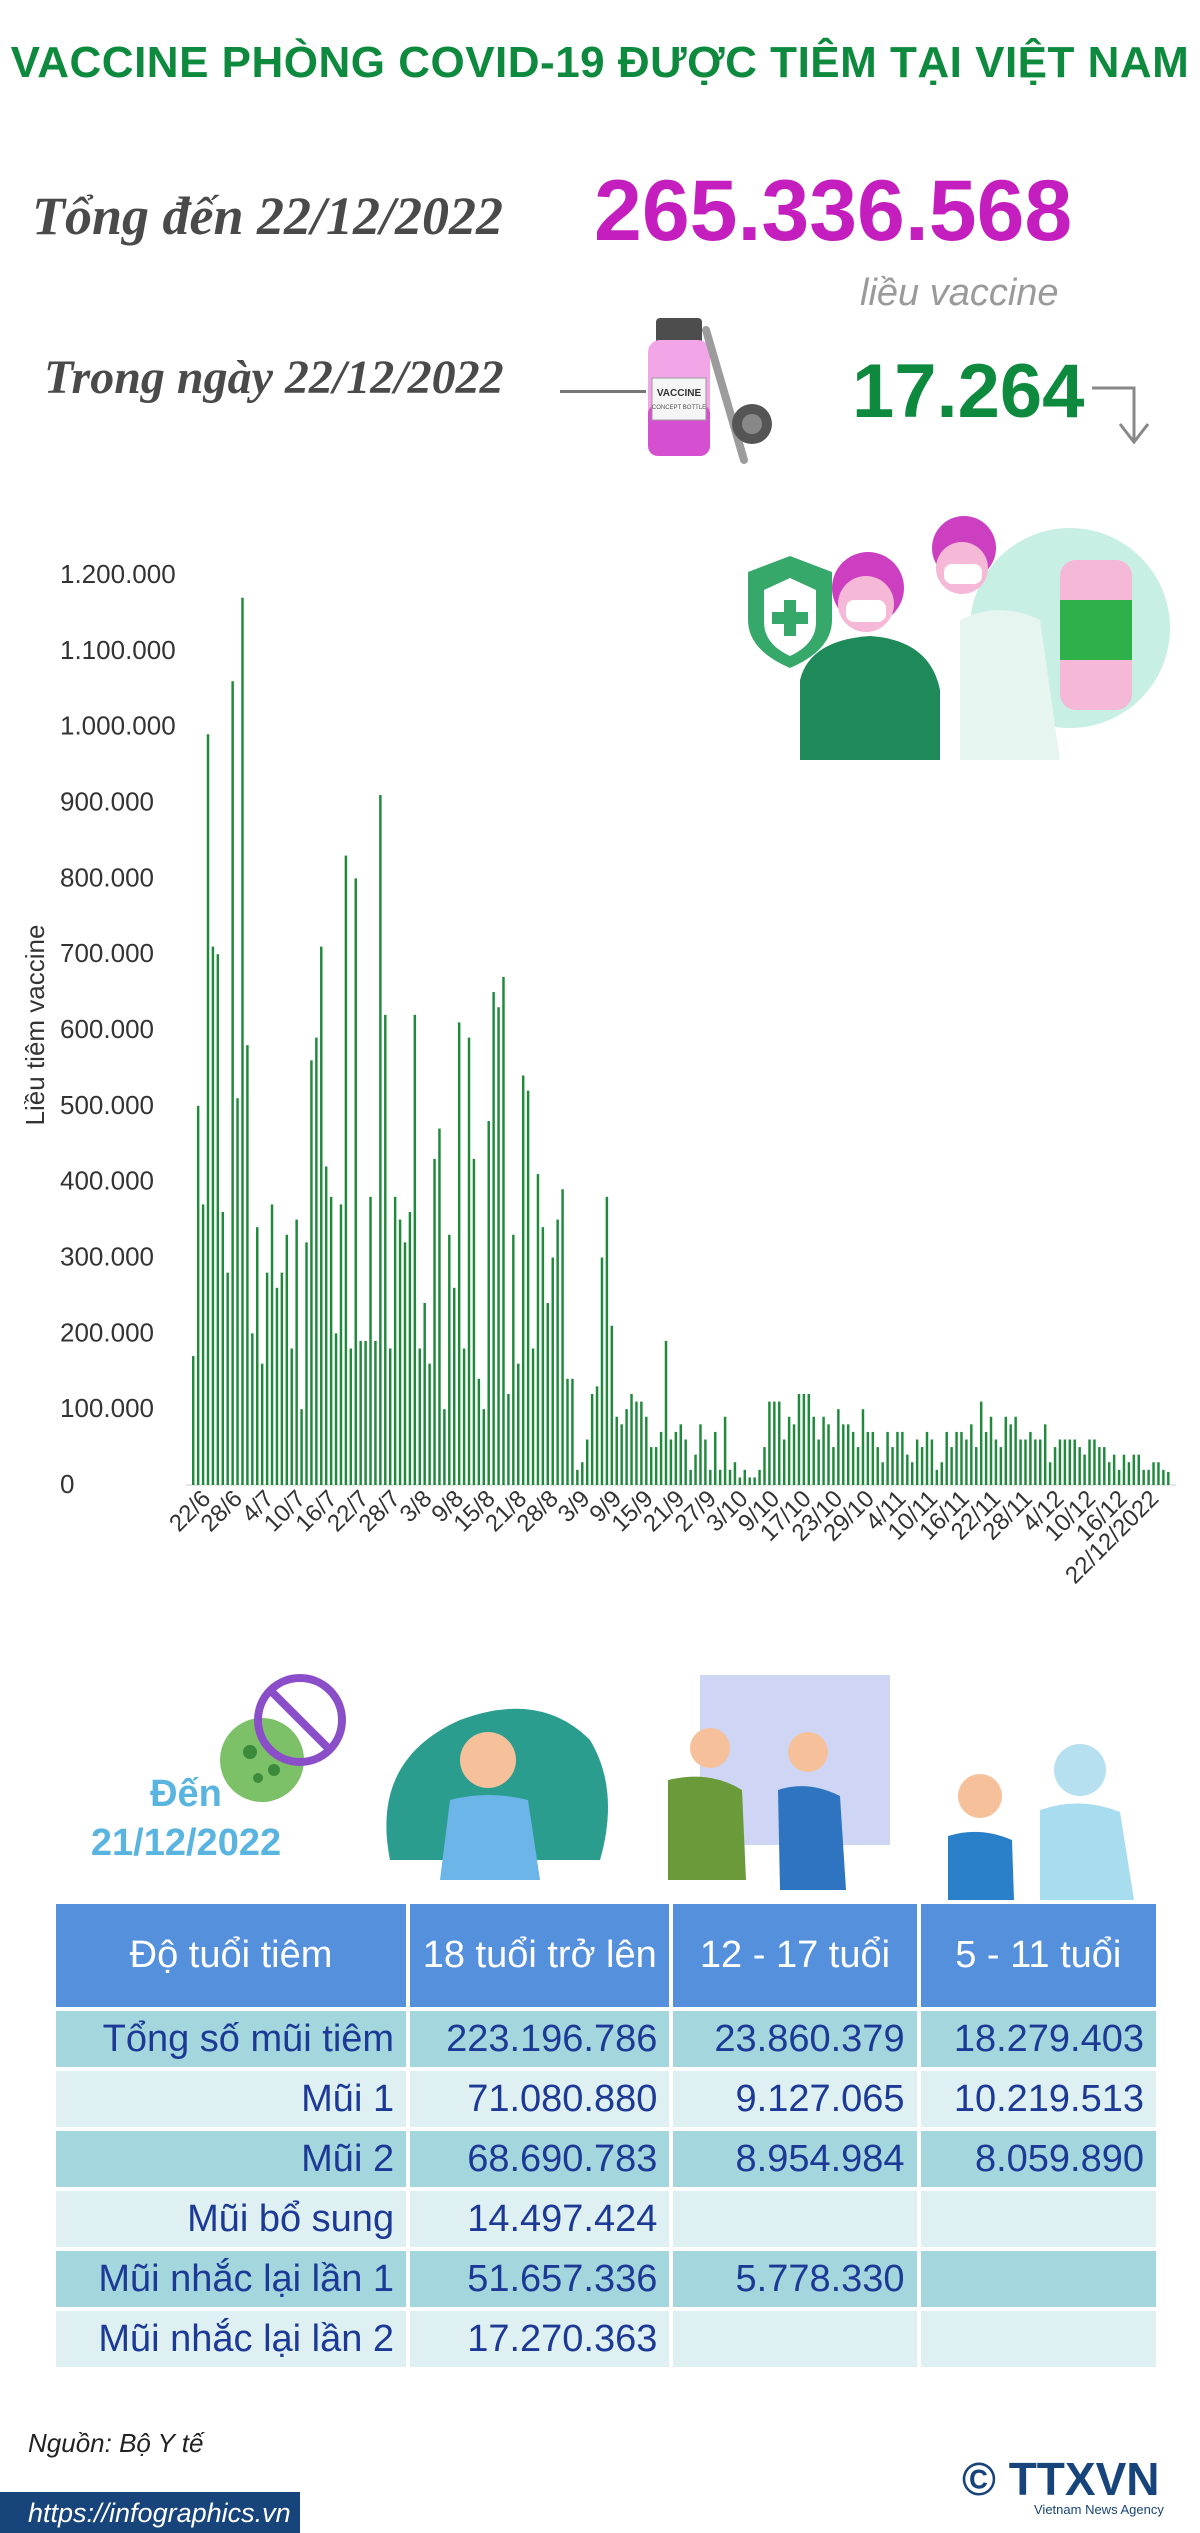 This screenshot has height=2533, width=1200. Describe the element at coordinates (1038, 2039) in the screenshot. I see `table-cell: 18.279.403` at that location.